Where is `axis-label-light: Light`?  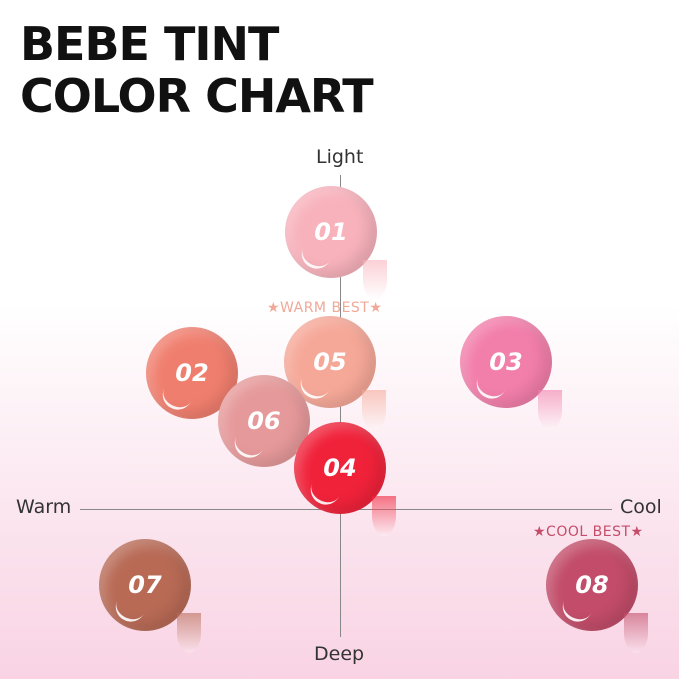 axis-label-light: Light is located at coordinates (340, 157).